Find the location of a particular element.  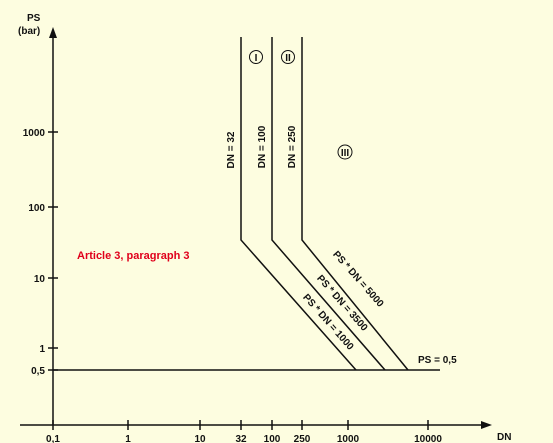

x-tick-label: 1 is located at coordinates (128, 438).